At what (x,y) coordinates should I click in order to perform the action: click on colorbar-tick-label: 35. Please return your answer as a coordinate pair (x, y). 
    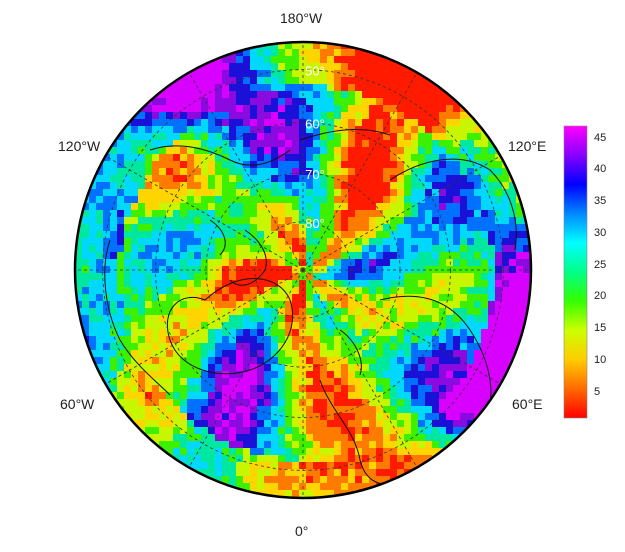
    Looking at the image, I should click on (600, 201).